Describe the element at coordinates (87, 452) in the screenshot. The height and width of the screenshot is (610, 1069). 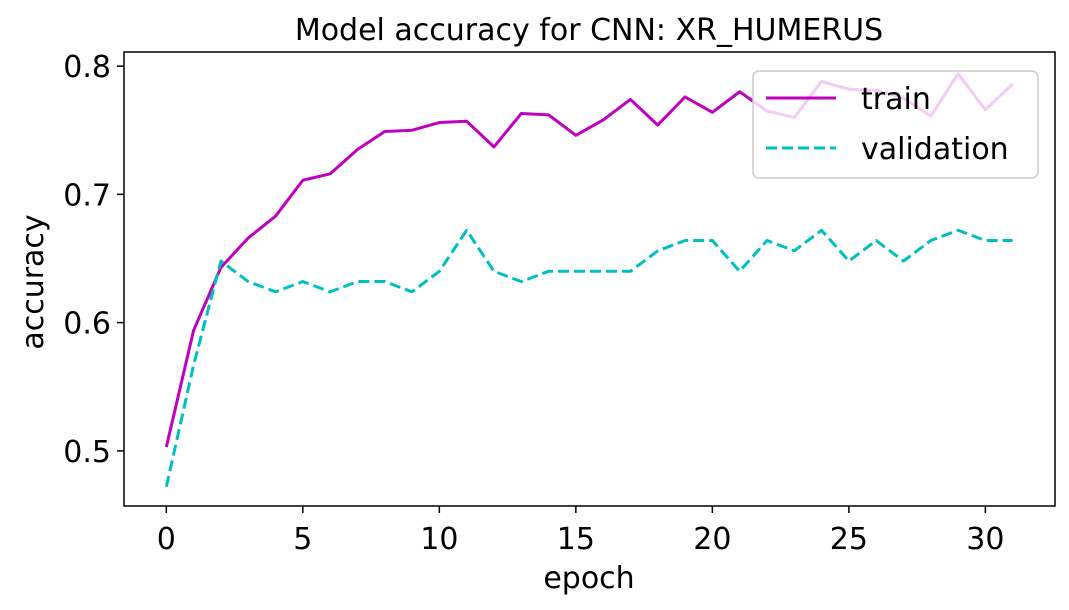
I see `y-tick-label: 0.5` at that location.